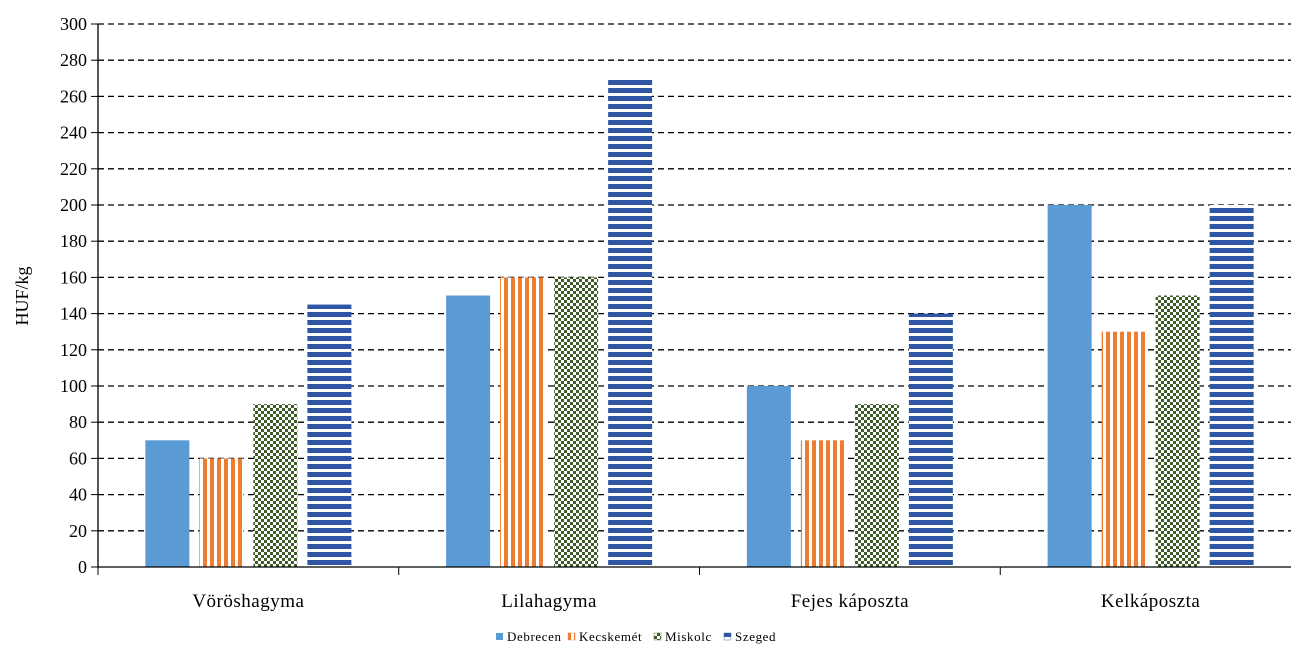  What do you see at coordinates (73, 386) in the screenshot?
I see `y-tick-label: 100` at bounding box center [73, 386].